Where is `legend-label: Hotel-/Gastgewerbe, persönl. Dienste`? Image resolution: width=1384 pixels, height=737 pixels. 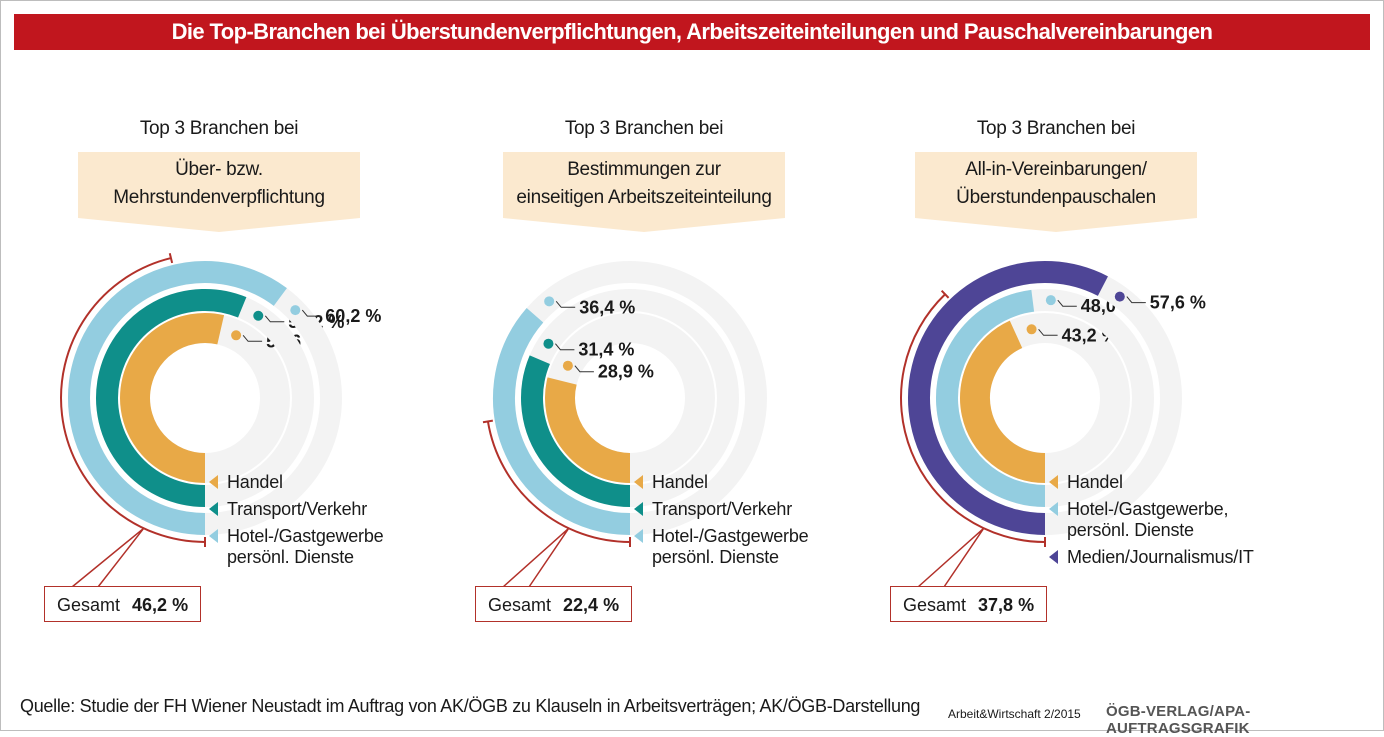 legend-label: Hotel-/Gastgewerbe, persönl. Dienste is located at coordinates (1148, 519).